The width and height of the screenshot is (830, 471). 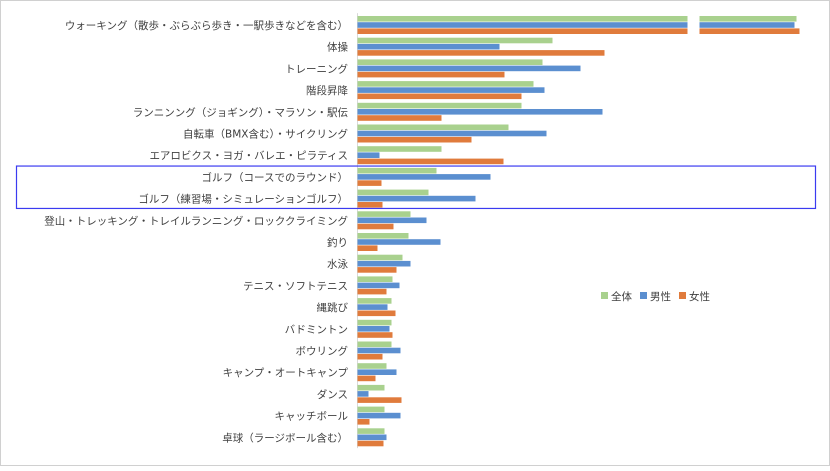 I want to click on category-label: 体操, so click(x=337, y=47).